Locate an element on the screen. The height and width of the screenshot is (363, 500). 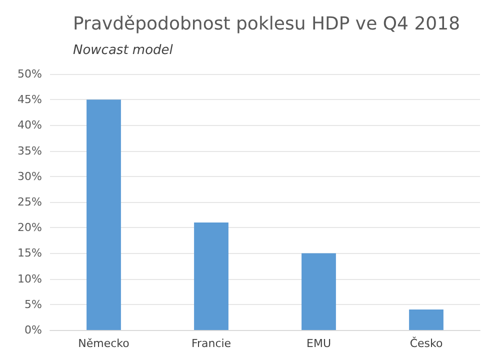
y-tick-label: 50% is located at coordinates (30, 74).